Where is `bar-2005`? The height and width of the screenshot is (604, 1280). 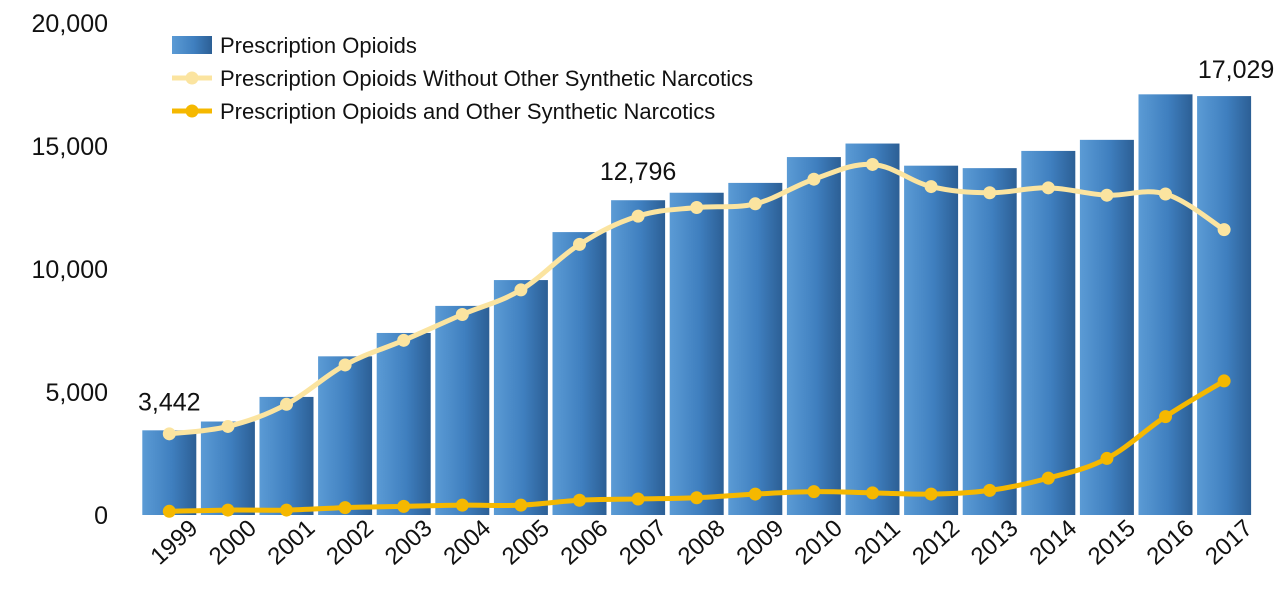 bar-2005 is located at coordinates (520, 397).